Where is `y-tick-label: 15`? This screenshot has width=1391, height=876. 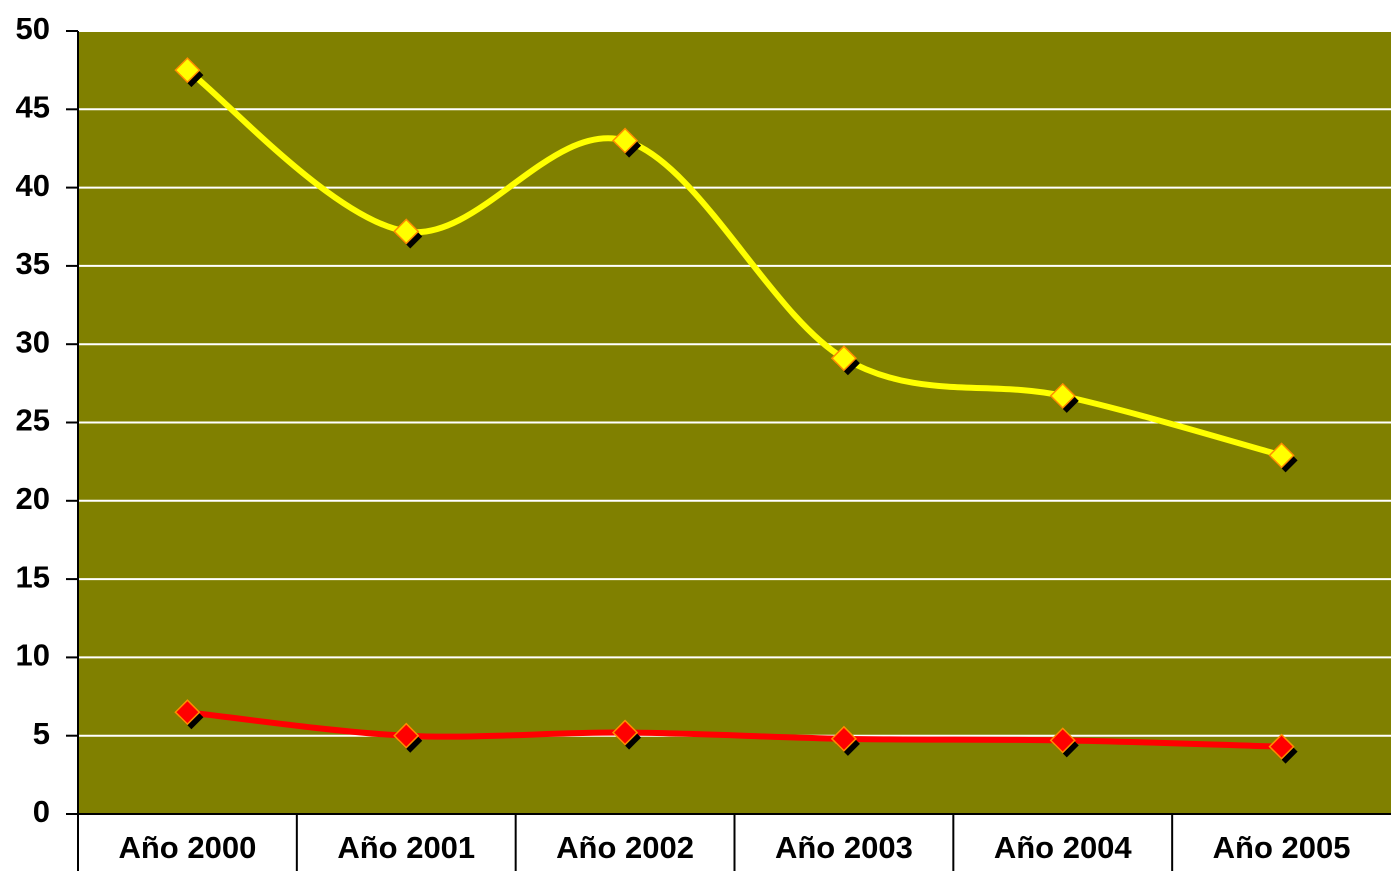 y-tick-label: 15 is located at coordinates (33, 576).